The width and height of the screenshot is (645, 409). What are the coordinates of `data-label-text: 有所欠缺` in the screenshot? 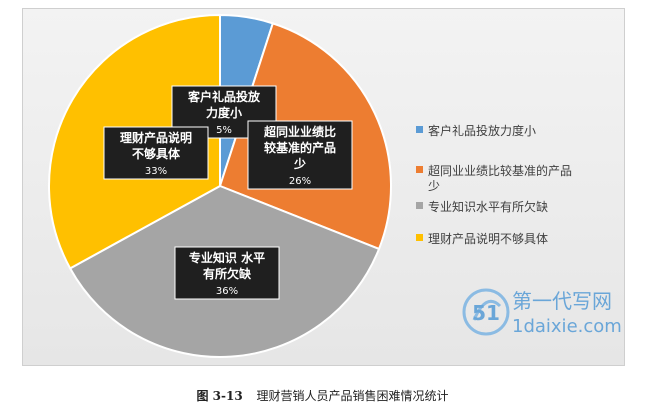 It's located at (227, 273).